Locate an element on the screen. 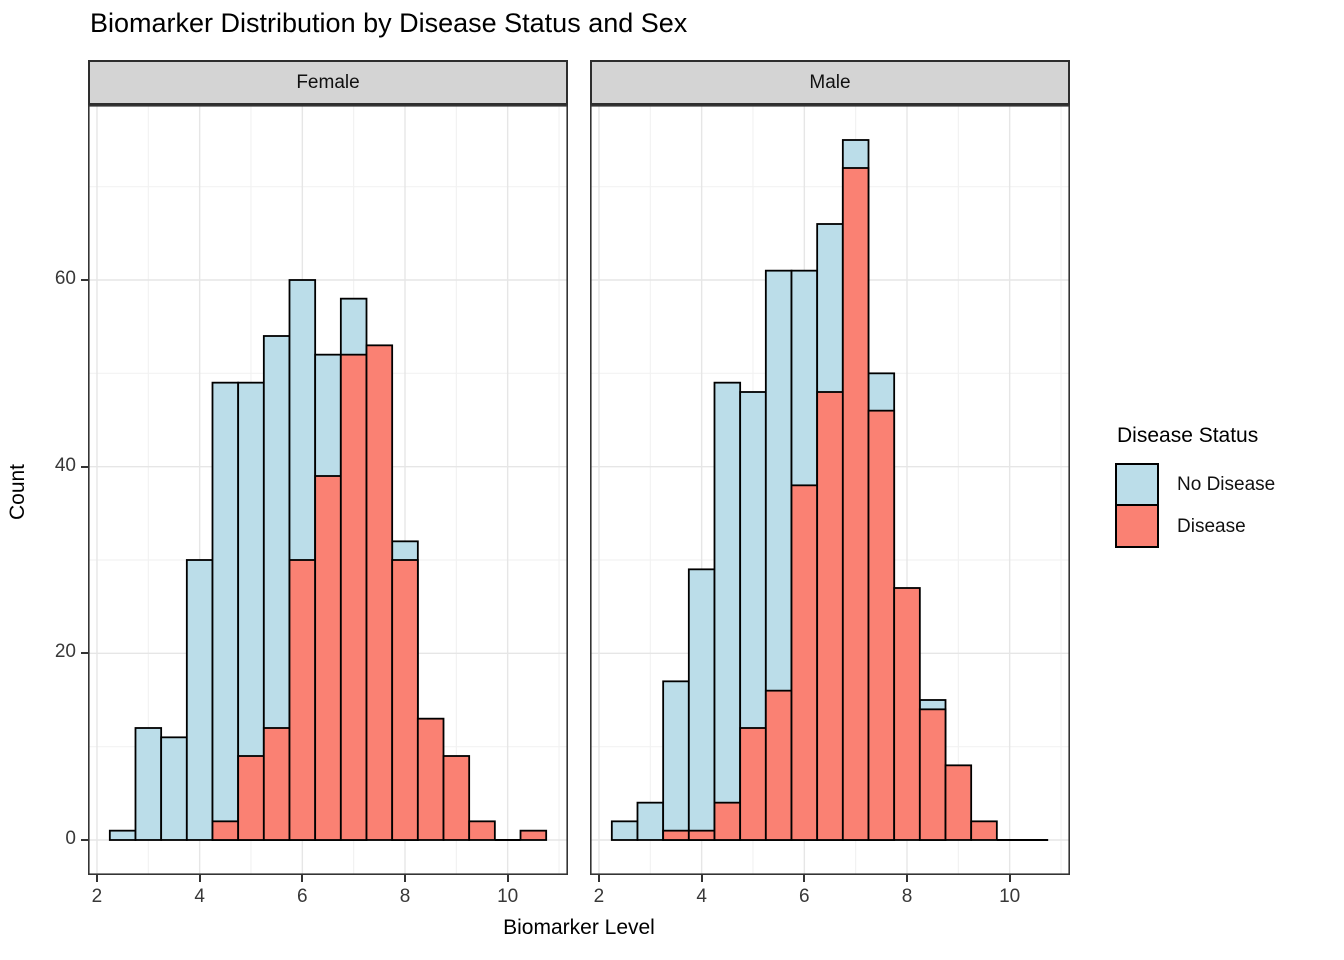 The image size is (1344, 960). facet-strip-female-label: Female is located at coordinates (328, 82).